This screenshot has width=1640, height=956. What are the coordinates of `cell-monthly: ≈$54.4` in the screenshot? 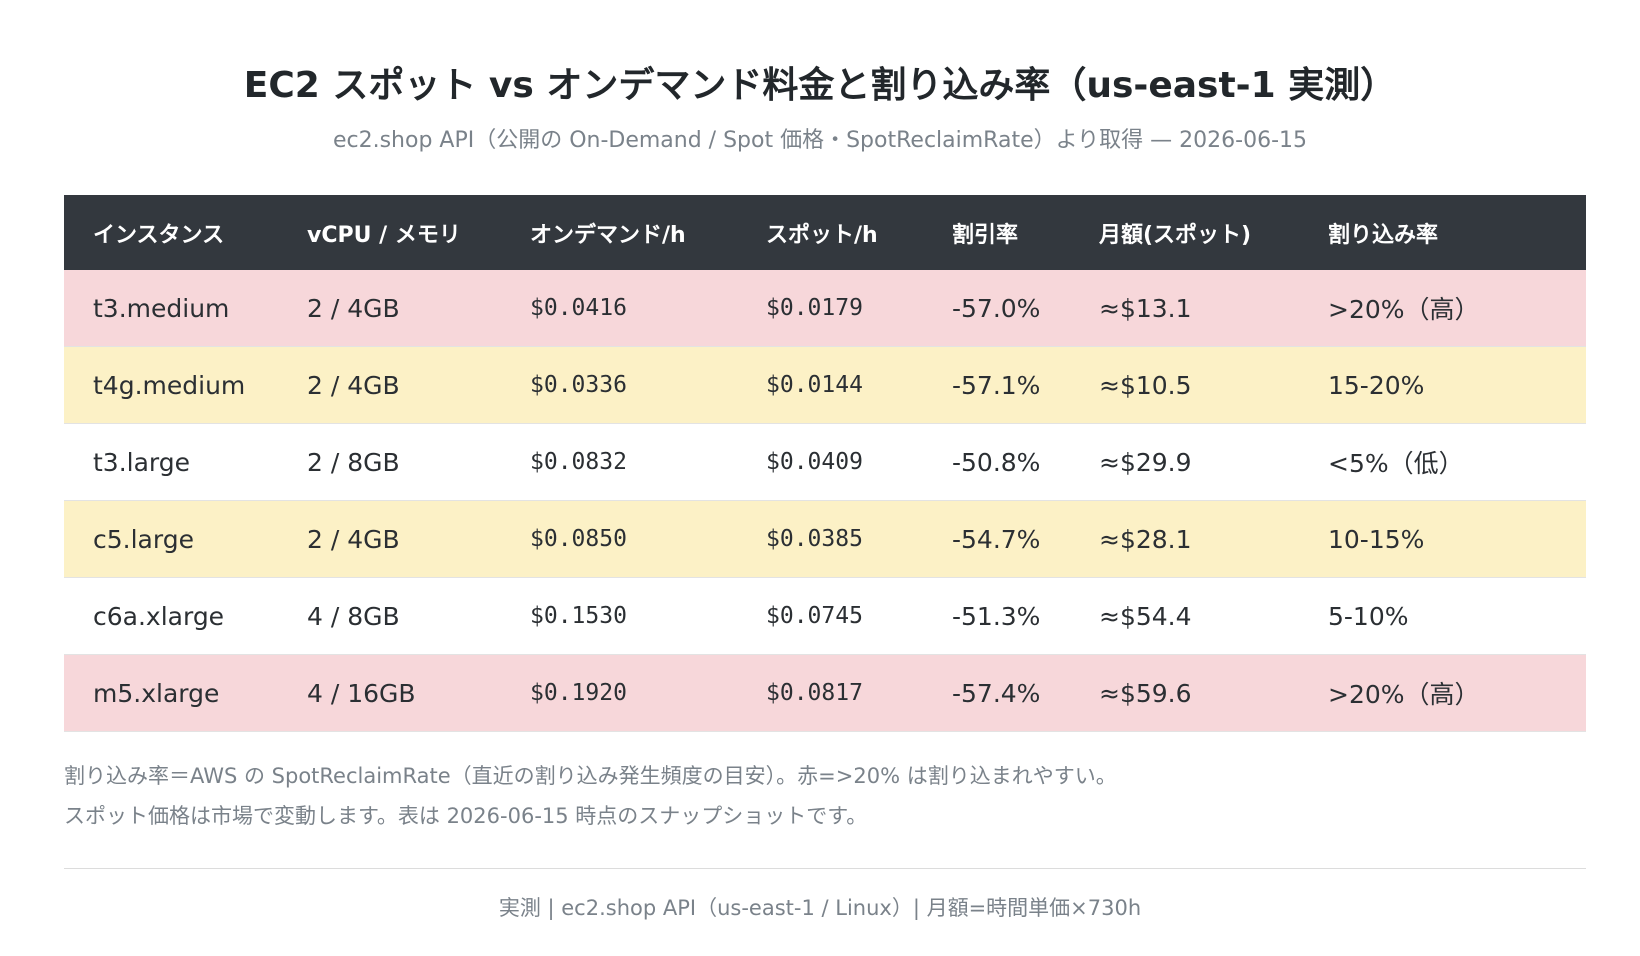 It's located at (1184, 616).